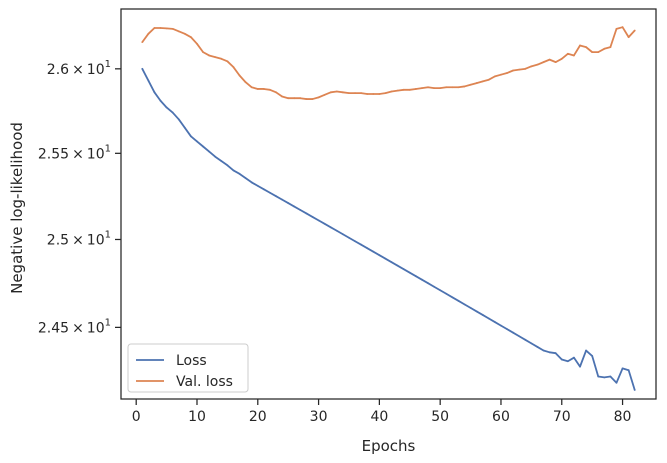 This screenshot has height=463, width=667. What do you see at coordinates (191, 361) in the screenshot?
I see `legend-label-loss: Loss` at bounding box center [191, 361].